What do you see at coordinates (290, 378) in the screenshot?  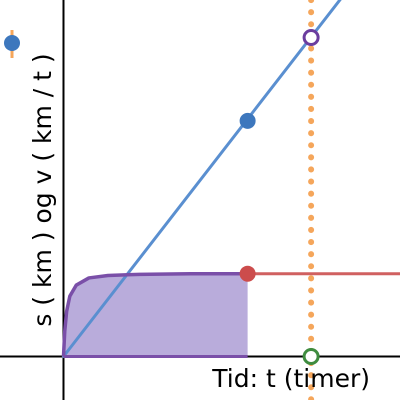 I see `x-axis-label: Tid: t (timer)` at bounding box center [290, 378].